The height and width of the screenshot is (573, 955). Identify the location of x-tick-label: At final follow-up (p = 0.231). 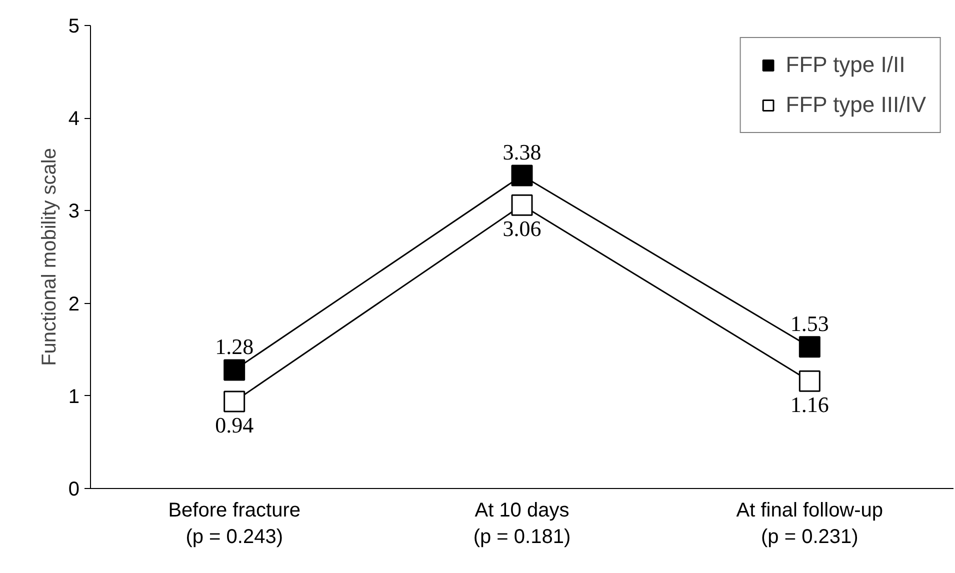
(810, 524).